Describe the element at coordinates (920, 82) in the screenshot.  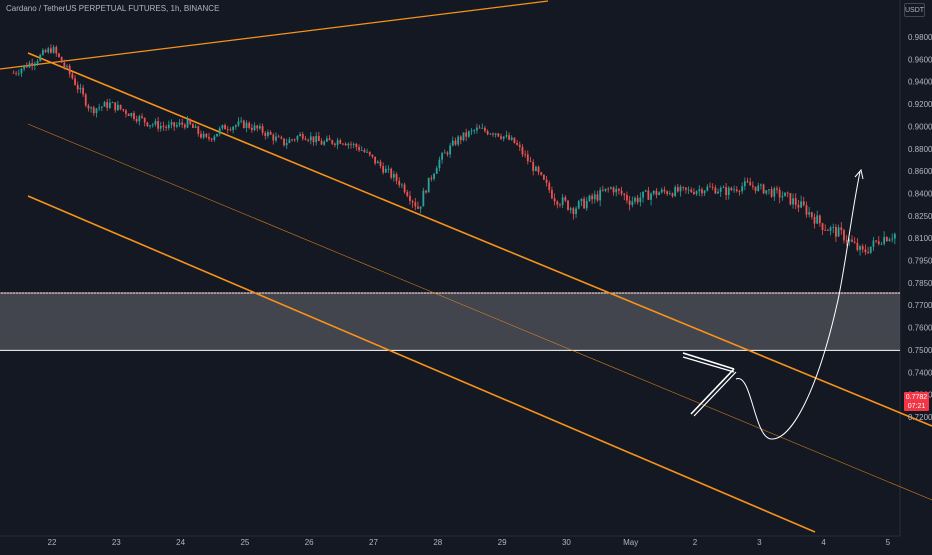
I see `price-axis-label-2: 0.9400` at that location.